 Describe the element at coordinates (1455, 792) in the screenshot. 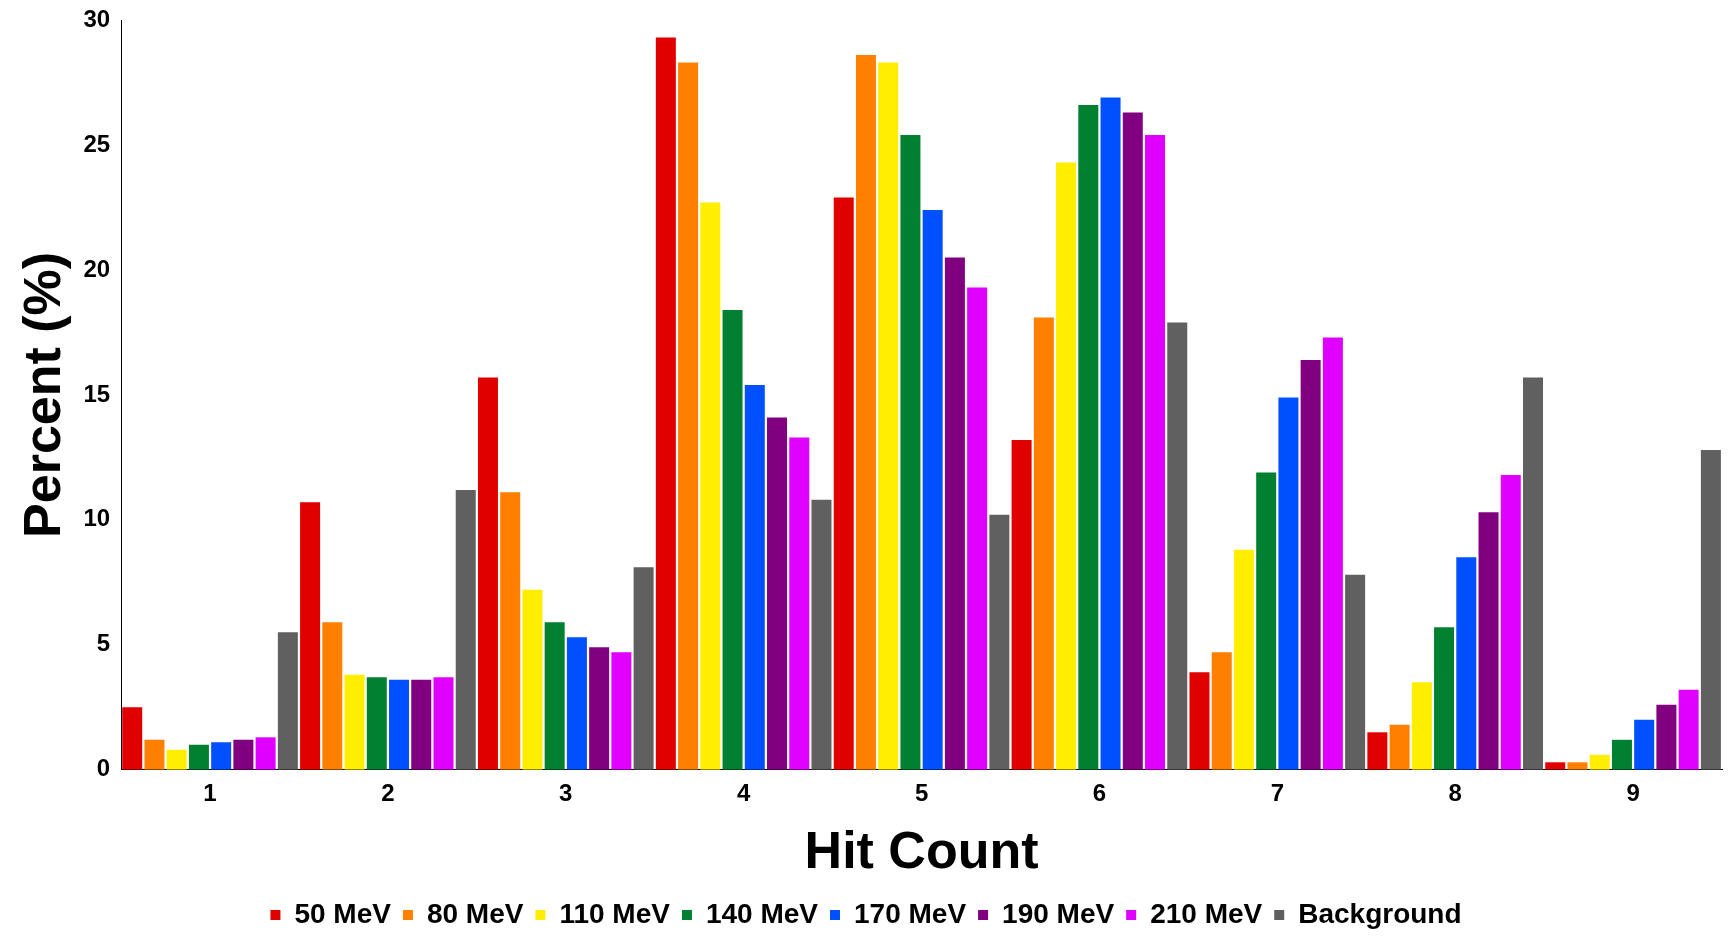

I see `x-tick-label: 8` at that location.